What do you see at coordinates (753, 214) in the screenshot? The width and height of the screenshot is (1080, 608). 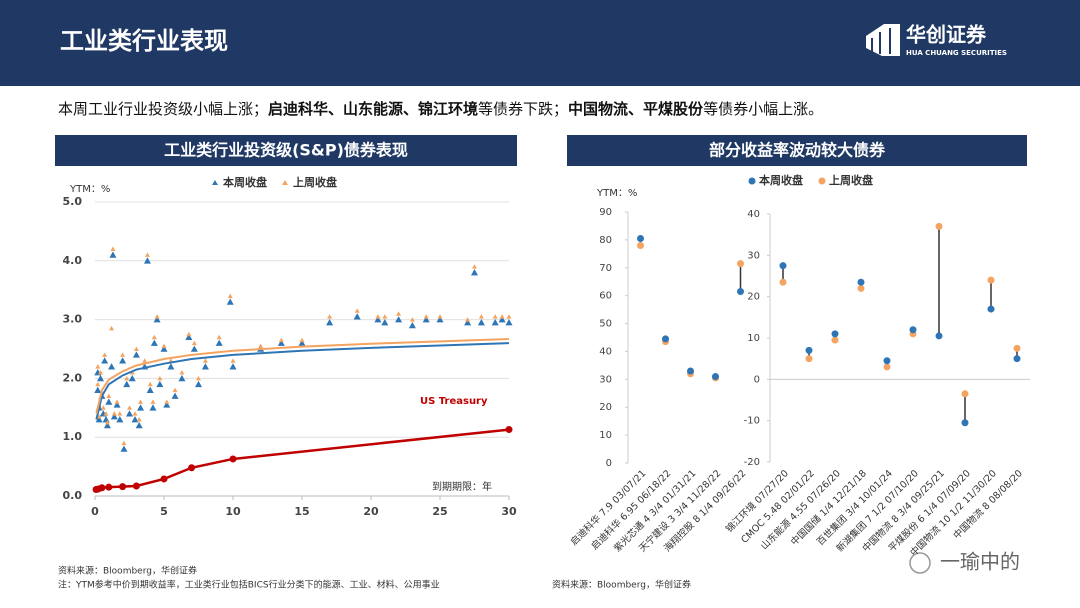 I see `y-tick-label: 40` at bounding box center [753, 214].